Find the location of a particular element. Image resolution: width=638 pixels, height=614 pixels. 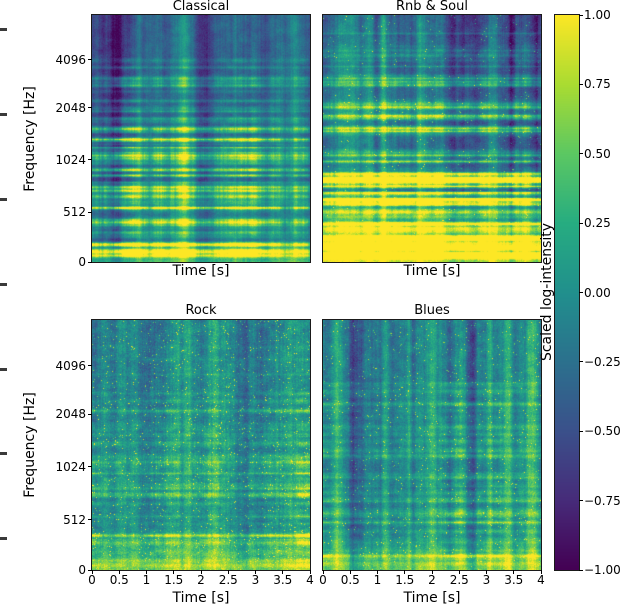

x-axis-label-rock: Time [s] is located at coordinates (201, 598).